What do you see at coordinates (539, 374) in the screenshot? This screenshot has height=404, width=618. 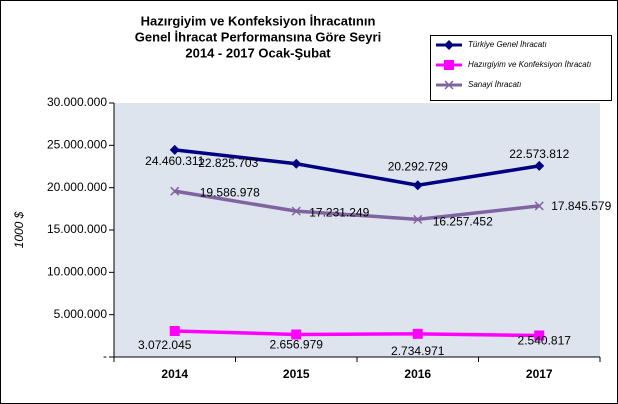 I see `x-tick-label: 2017` at bounding box center [539, 374].